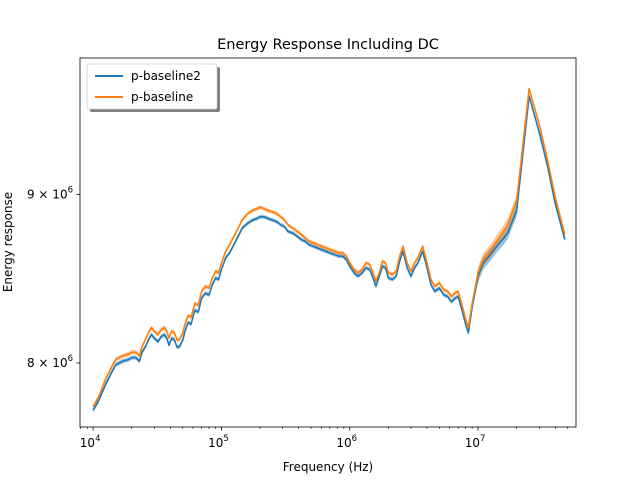  I want to click on legend: p-baseline2 p-baseline, so click(153, 87).